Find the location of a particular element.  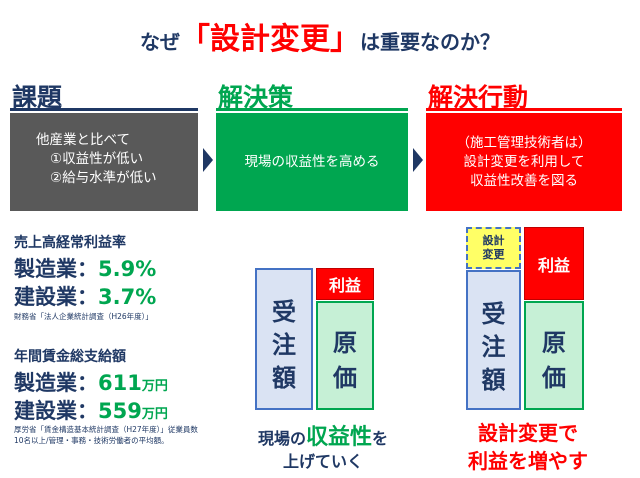

stat-value: 5.9 is located at coordinates (117, 269).